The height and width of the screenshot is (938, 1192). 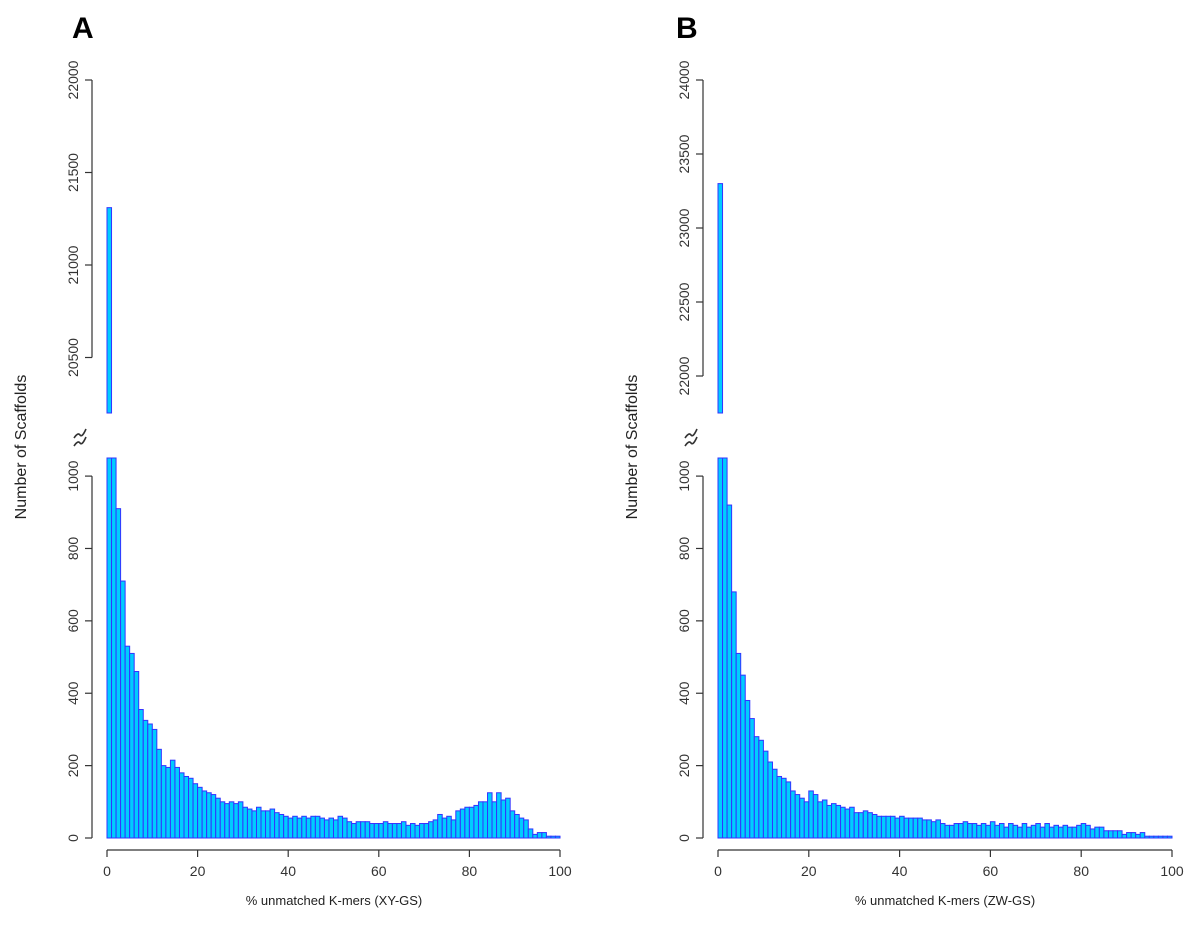 What do you see at coordinates (73, 172) in the screenshot?
I see `y-tick-label-upper-a: 21500` at bounding box center [73, 172].